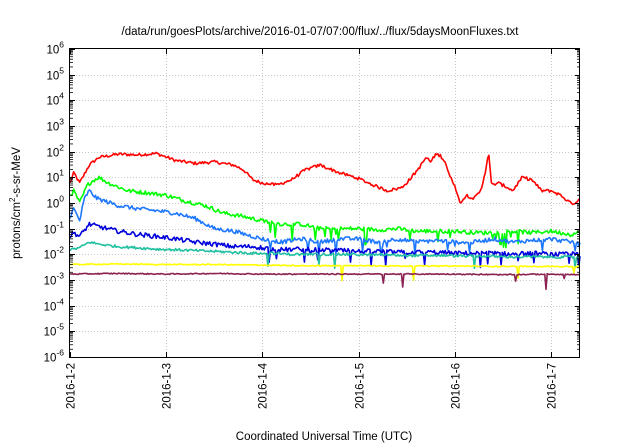  I want to click on y-tick-label: 10⁻², so click(54, 253).